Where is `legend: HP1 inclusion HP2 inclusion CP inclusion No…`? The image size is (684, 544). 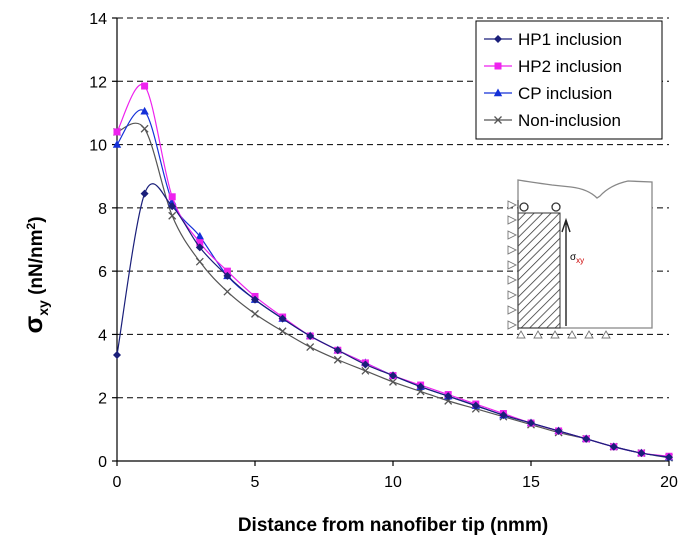
legend: HP1 inclusion HP2 inclusion CP inclusion No… is located at coordinates (569, 80).